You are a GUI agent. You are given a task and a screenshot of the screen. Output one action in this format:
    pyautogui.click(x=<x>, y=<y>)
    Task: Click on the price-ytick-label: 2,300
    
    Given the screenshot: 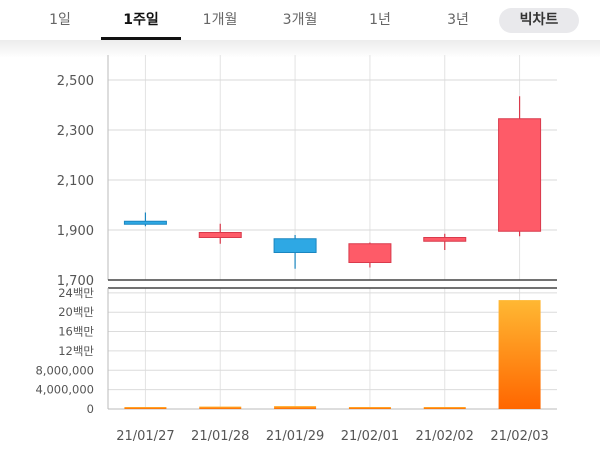 What is the action you would take?
    pyautogui.click(x=75, y=131)
    